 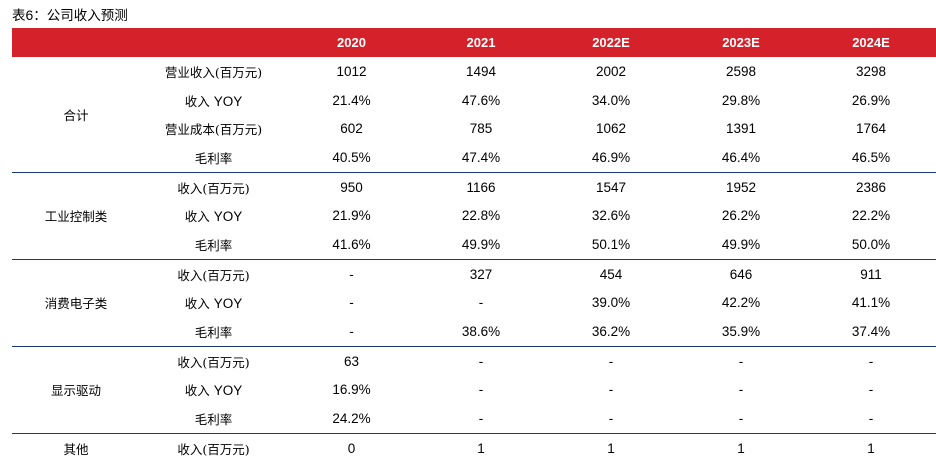 What do you see at coordinates (871, 245) in the screenshot?
I see `value-cell: 50.0%` at bounding box center [871, 245].